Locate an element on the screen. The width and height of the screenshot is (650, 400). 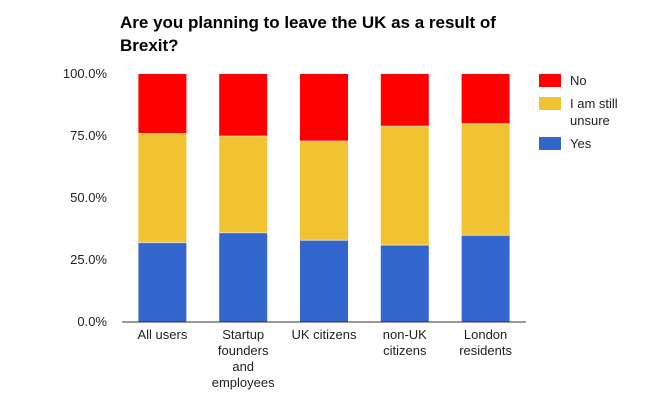
y-axis-ticks: 0.0% 25.0% 50.0% 75.0% 100.0% is located at coordinates (85, 197).